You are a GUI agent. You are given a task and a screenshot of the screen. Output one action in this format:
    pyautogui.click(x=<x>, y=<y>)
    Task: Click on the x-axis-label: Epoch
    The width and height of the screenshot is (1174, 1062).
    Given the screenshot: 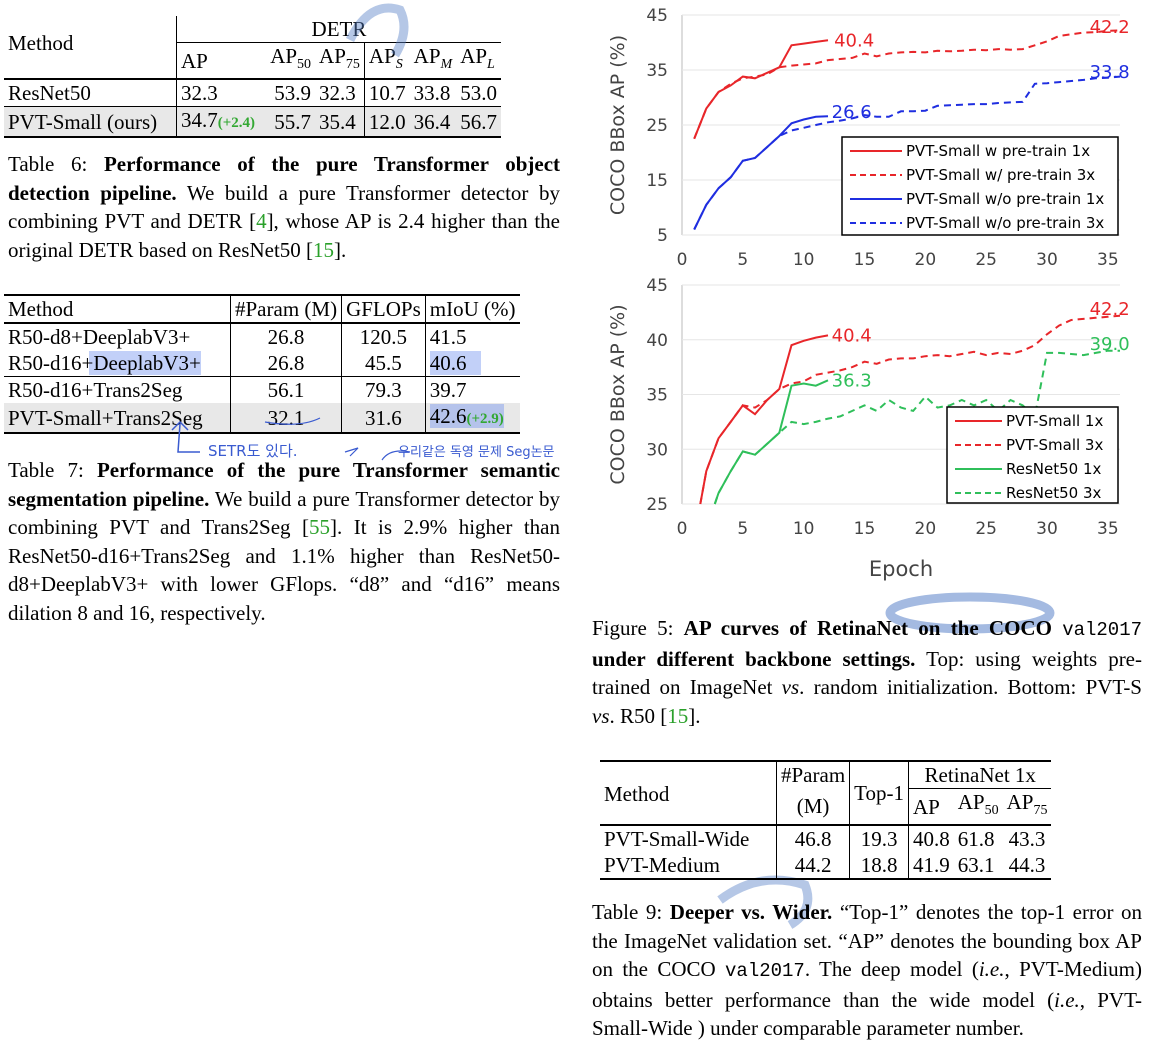 What is the action you would take?
    pyautogui.click(x=901, y=569)
    